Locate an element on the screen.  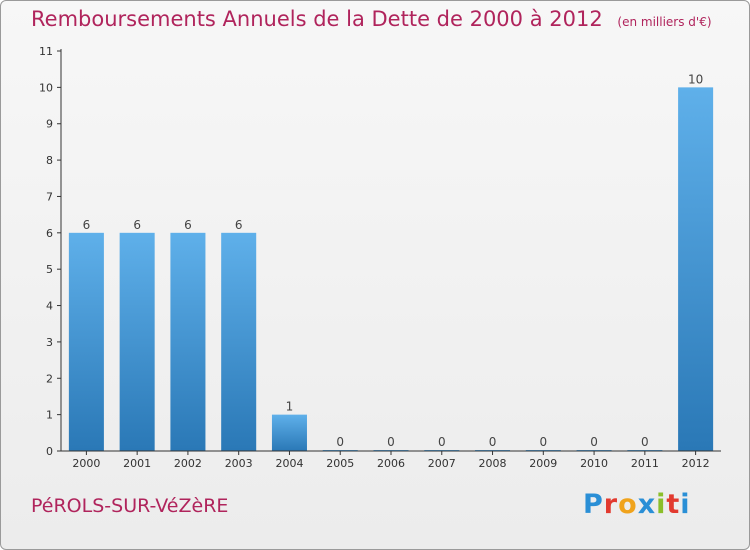
x-tick-label-2008: 2008 is located at coordinates (493, 463).